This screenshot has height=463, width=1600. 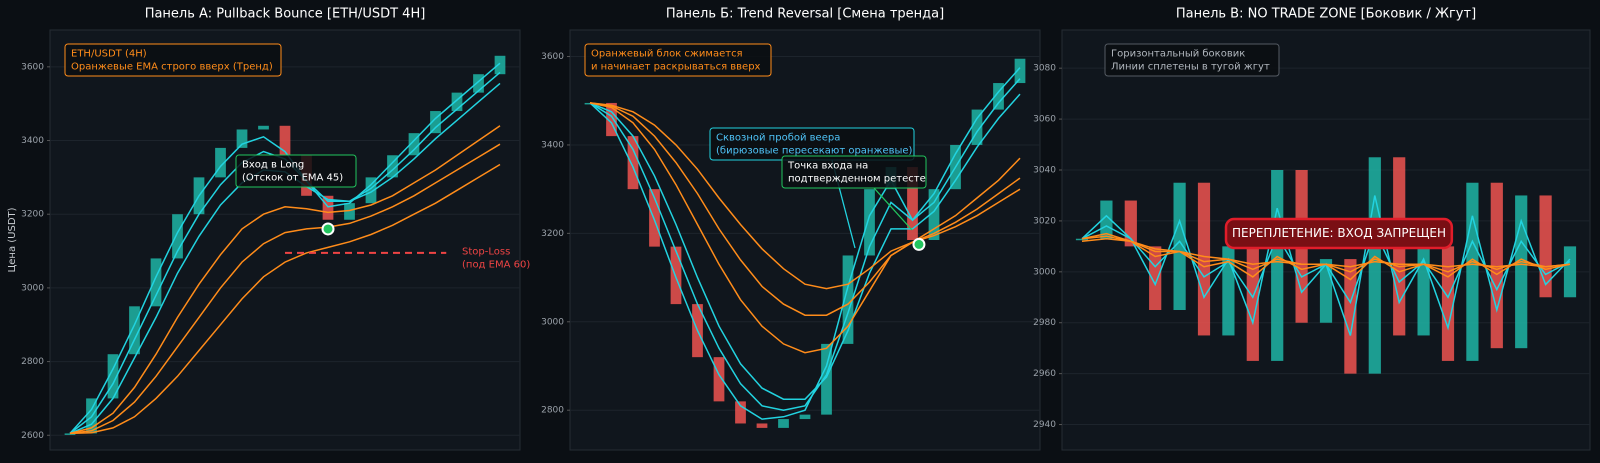 What do you see at coordinates (676, 67) in the screenshot?
I see `note-text: и начинает раскрываться вверх` at bounding box center [676, 67].